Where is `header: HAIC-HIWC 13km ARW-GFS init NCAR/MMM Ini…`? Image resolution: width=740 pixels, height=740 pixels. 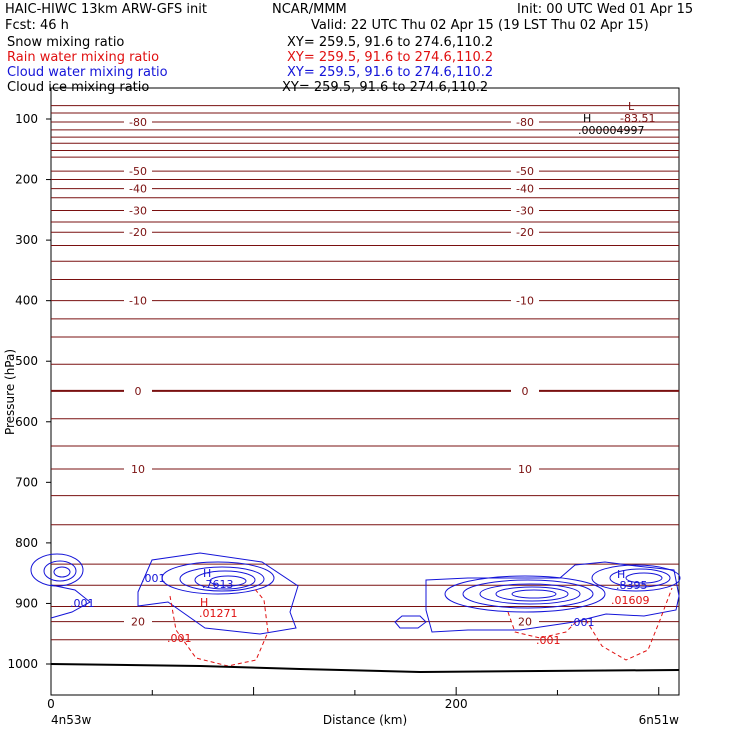
header: HAIC-HIWC 13km ARW-GFS init NCAR/MMM Ini… is located at coordinates (349, 48).